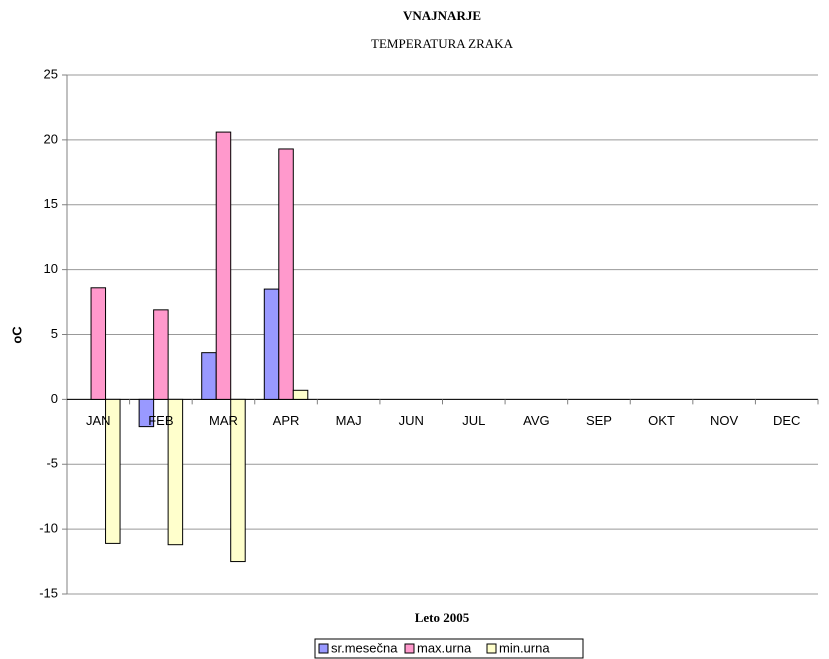 The height and width of the screenshot is (659, 829). Describe the element at coordinates (52, 463) in the screenshot. I see `y-tick-label: -5` at that location.